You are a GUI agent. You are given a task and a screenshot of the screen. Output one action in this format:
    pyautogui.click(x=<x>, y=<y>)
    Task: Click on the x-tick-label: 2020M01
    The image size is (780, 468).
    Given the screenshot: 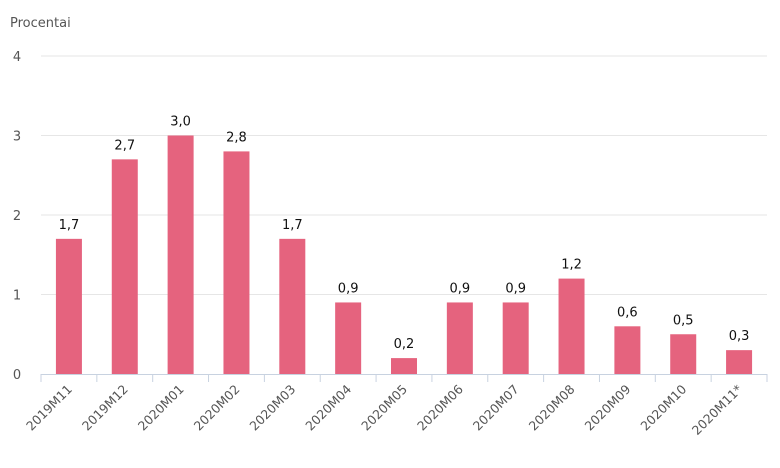 What is the action you would take?
    pyautogui.click(x=161, y=408)
    